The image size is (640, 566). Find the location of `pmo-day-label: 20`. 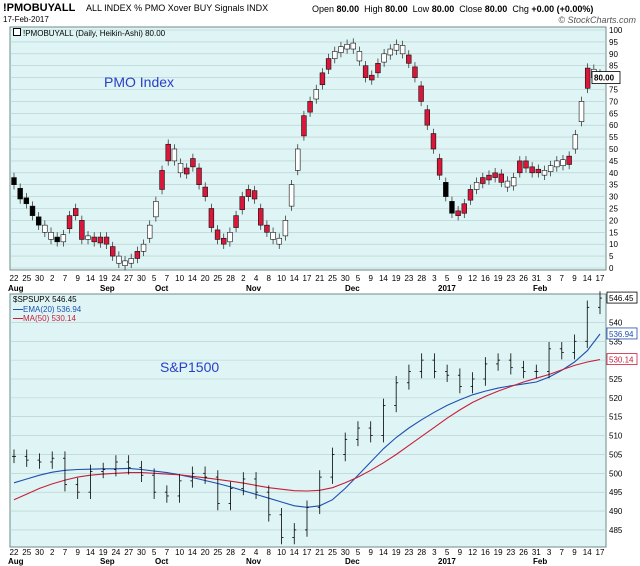

pmo-day-label: 20 is located at coordinates (205, 278).